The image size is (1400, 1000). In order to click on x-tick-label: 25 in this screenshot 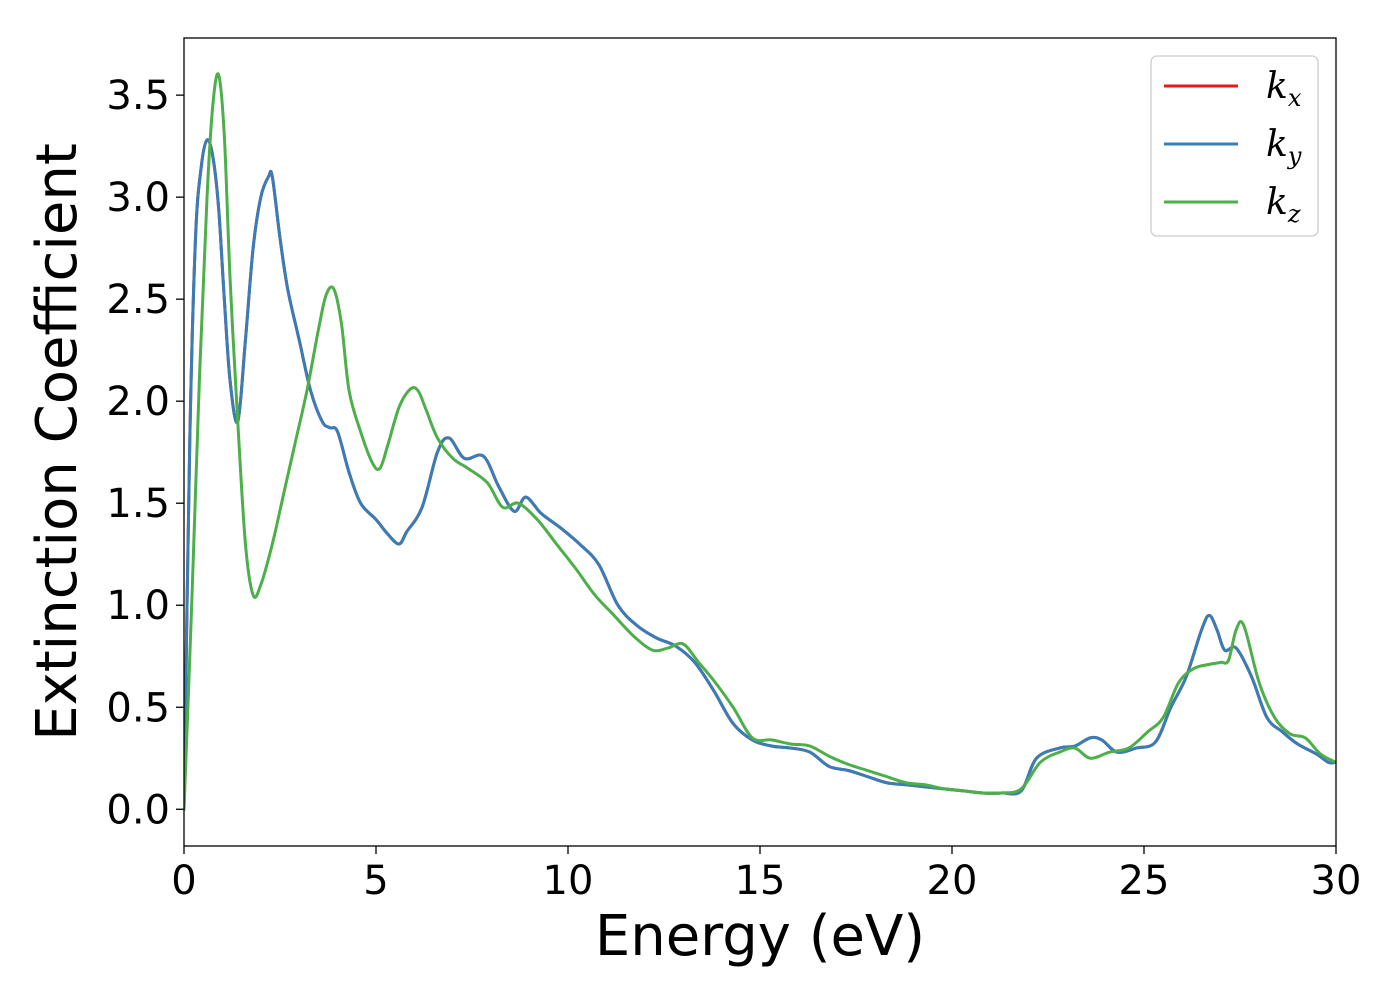, I will do `click(1144, 881)`.